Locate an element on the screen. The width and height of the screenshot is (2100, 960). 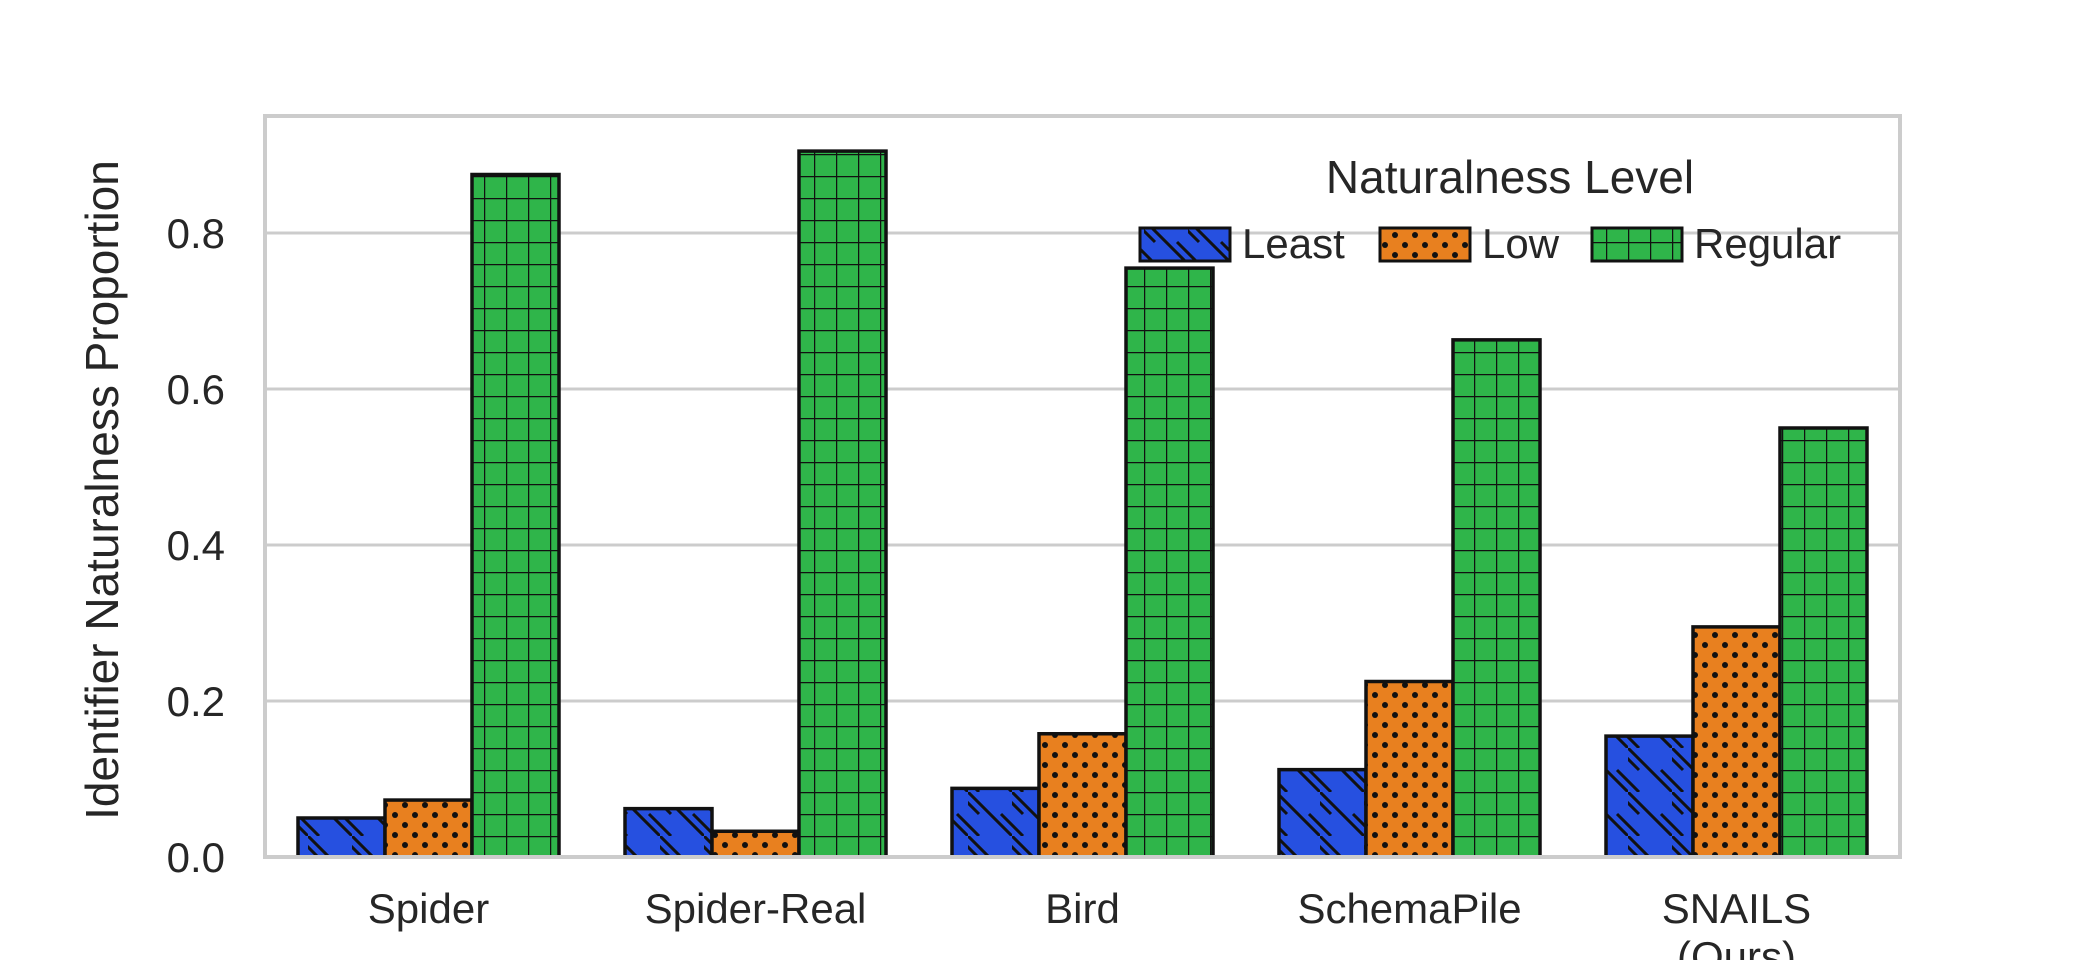
x-tick-label: Spider is located at coordinates (428, 908).